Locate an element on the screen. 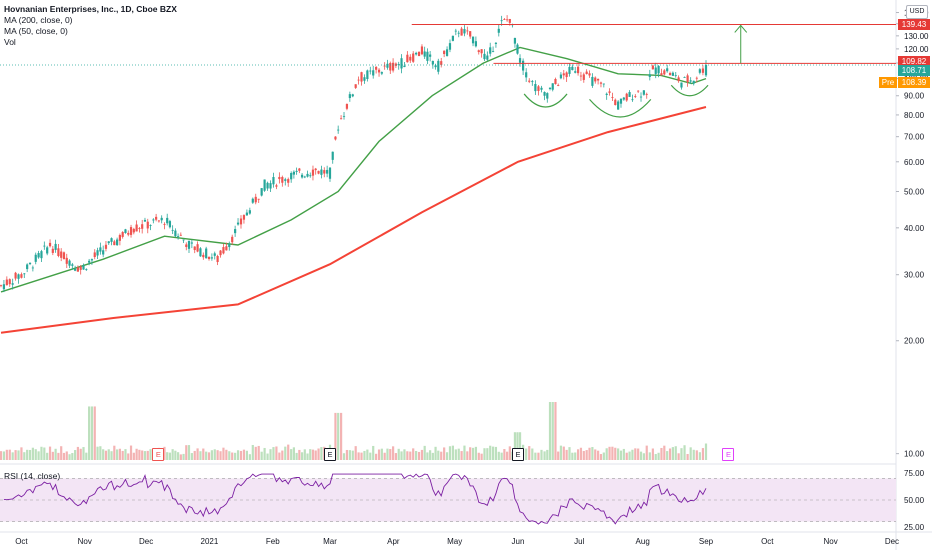 Image resolution: width=932 pixels, height=555 pixels. time-axis-label: Dec is located at coordinates (892, 541).